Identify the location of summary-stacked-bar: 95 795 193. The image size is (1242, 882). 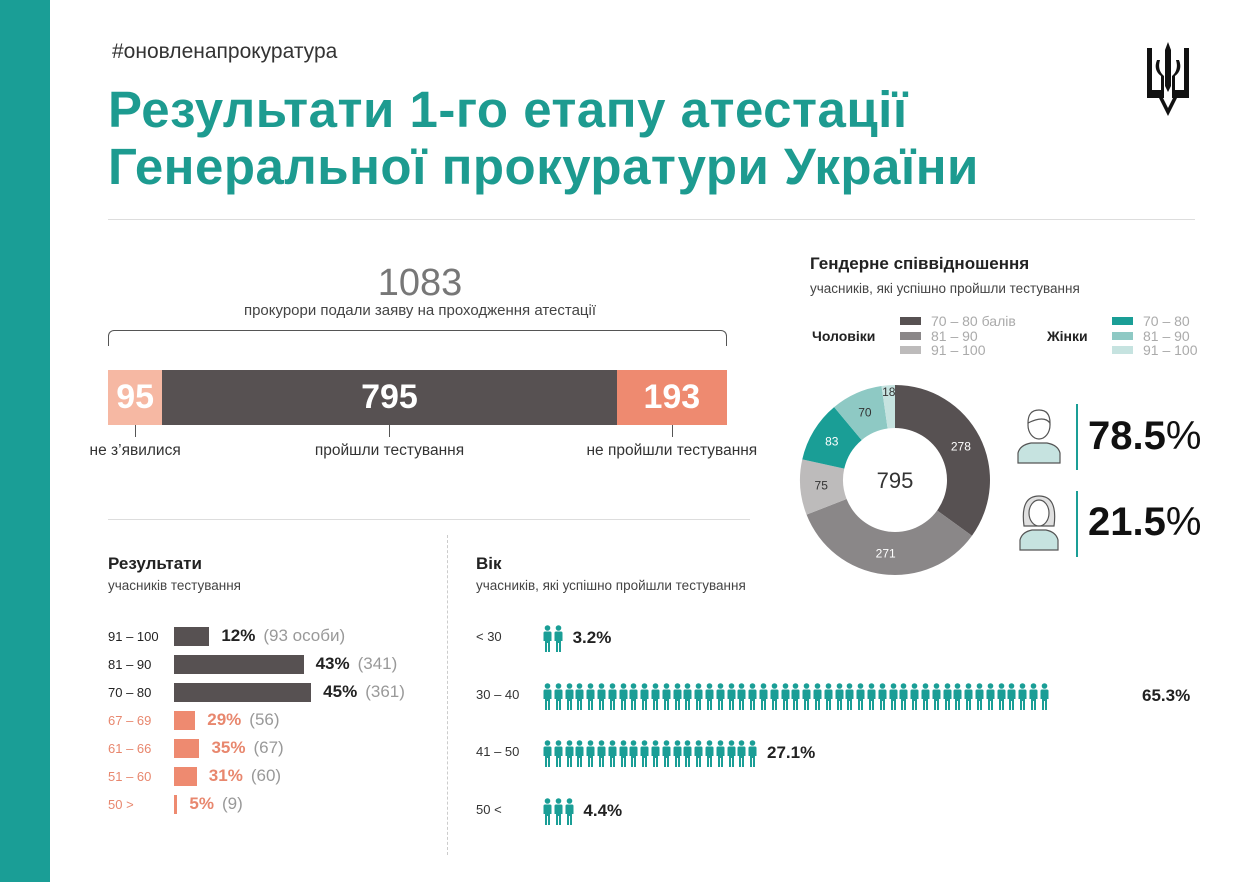
(417, 397).